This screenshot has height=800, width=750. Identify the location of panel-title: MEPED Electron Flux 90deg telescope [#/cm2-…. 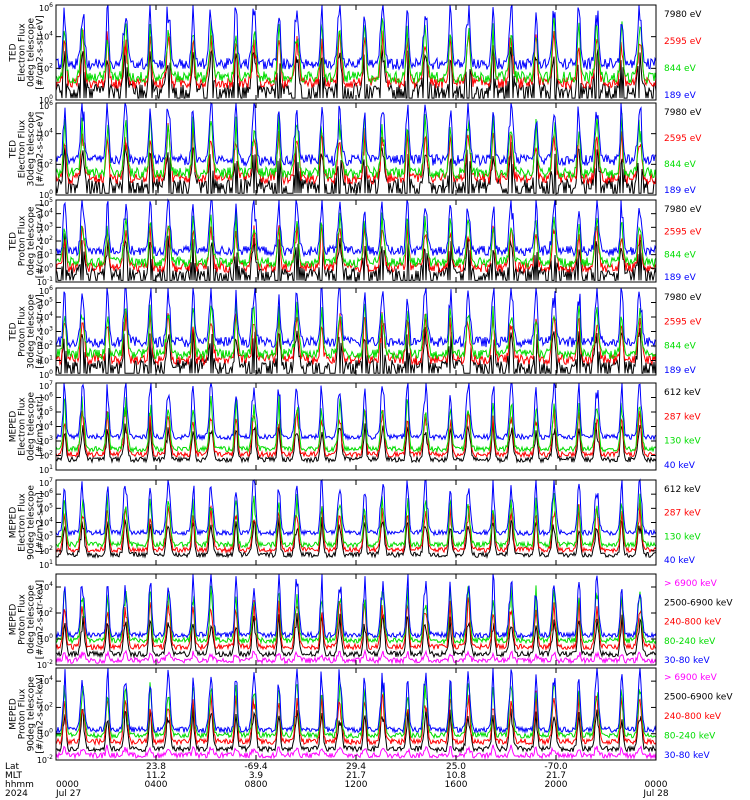
(27, 522).